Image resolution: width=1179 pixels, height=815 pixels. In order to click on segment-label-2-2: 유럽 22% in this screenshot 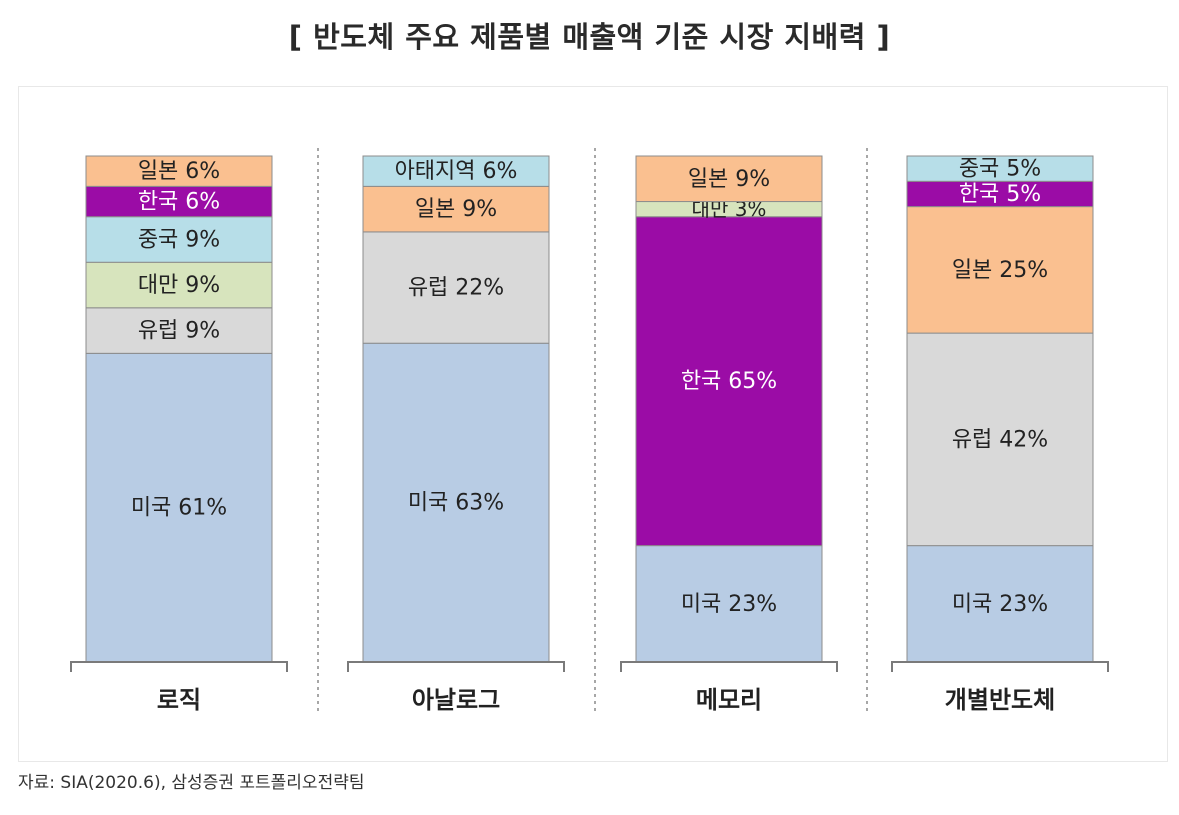, I will do `click(456, 288)`.